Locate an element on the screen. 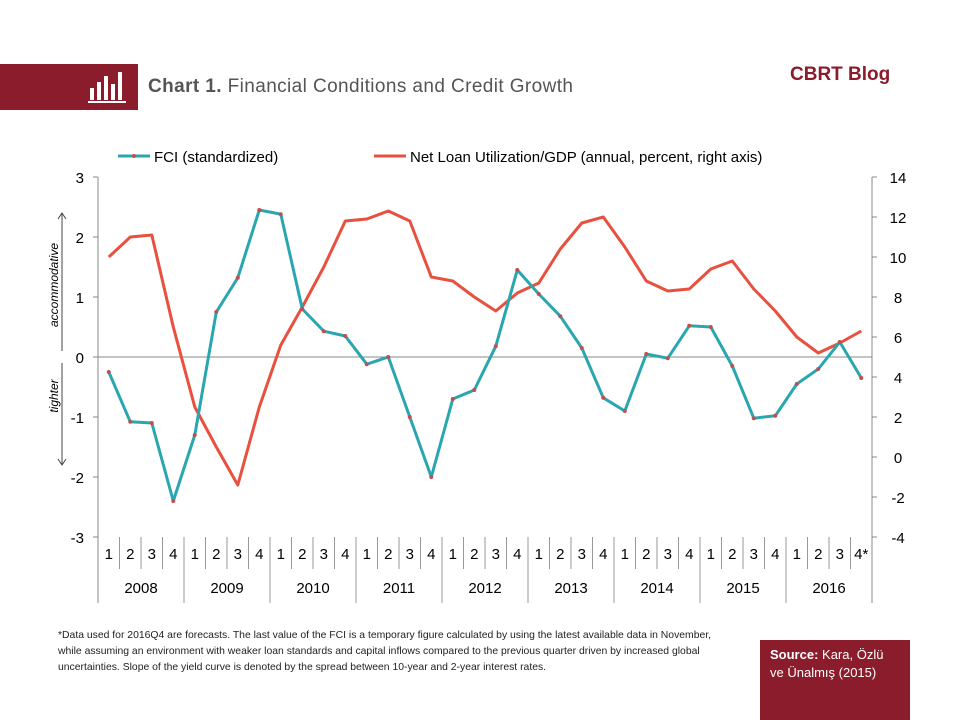  chart-title-bold: Chart 1. is located at coordinates (185, 86).